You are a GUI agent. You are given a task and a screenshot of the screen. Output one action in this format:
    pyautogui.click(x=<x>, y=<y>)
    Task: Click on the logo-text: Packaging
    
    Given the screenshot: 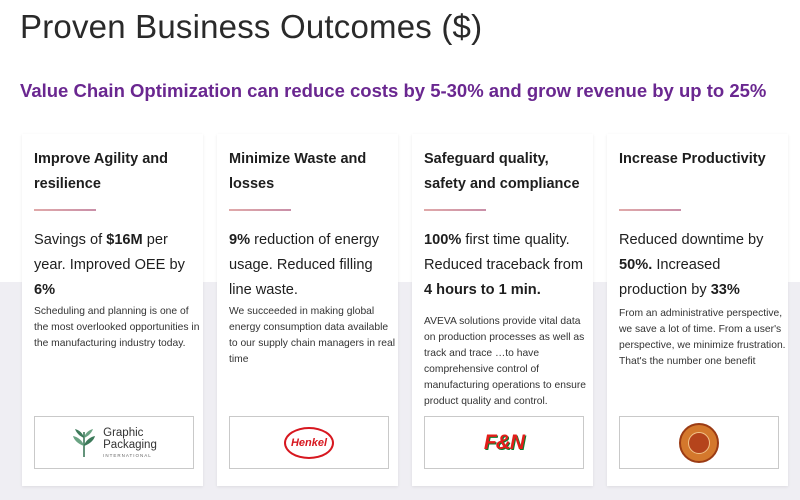 What is the action you would take?
    pyautogui.click(x=130, y=445)
    